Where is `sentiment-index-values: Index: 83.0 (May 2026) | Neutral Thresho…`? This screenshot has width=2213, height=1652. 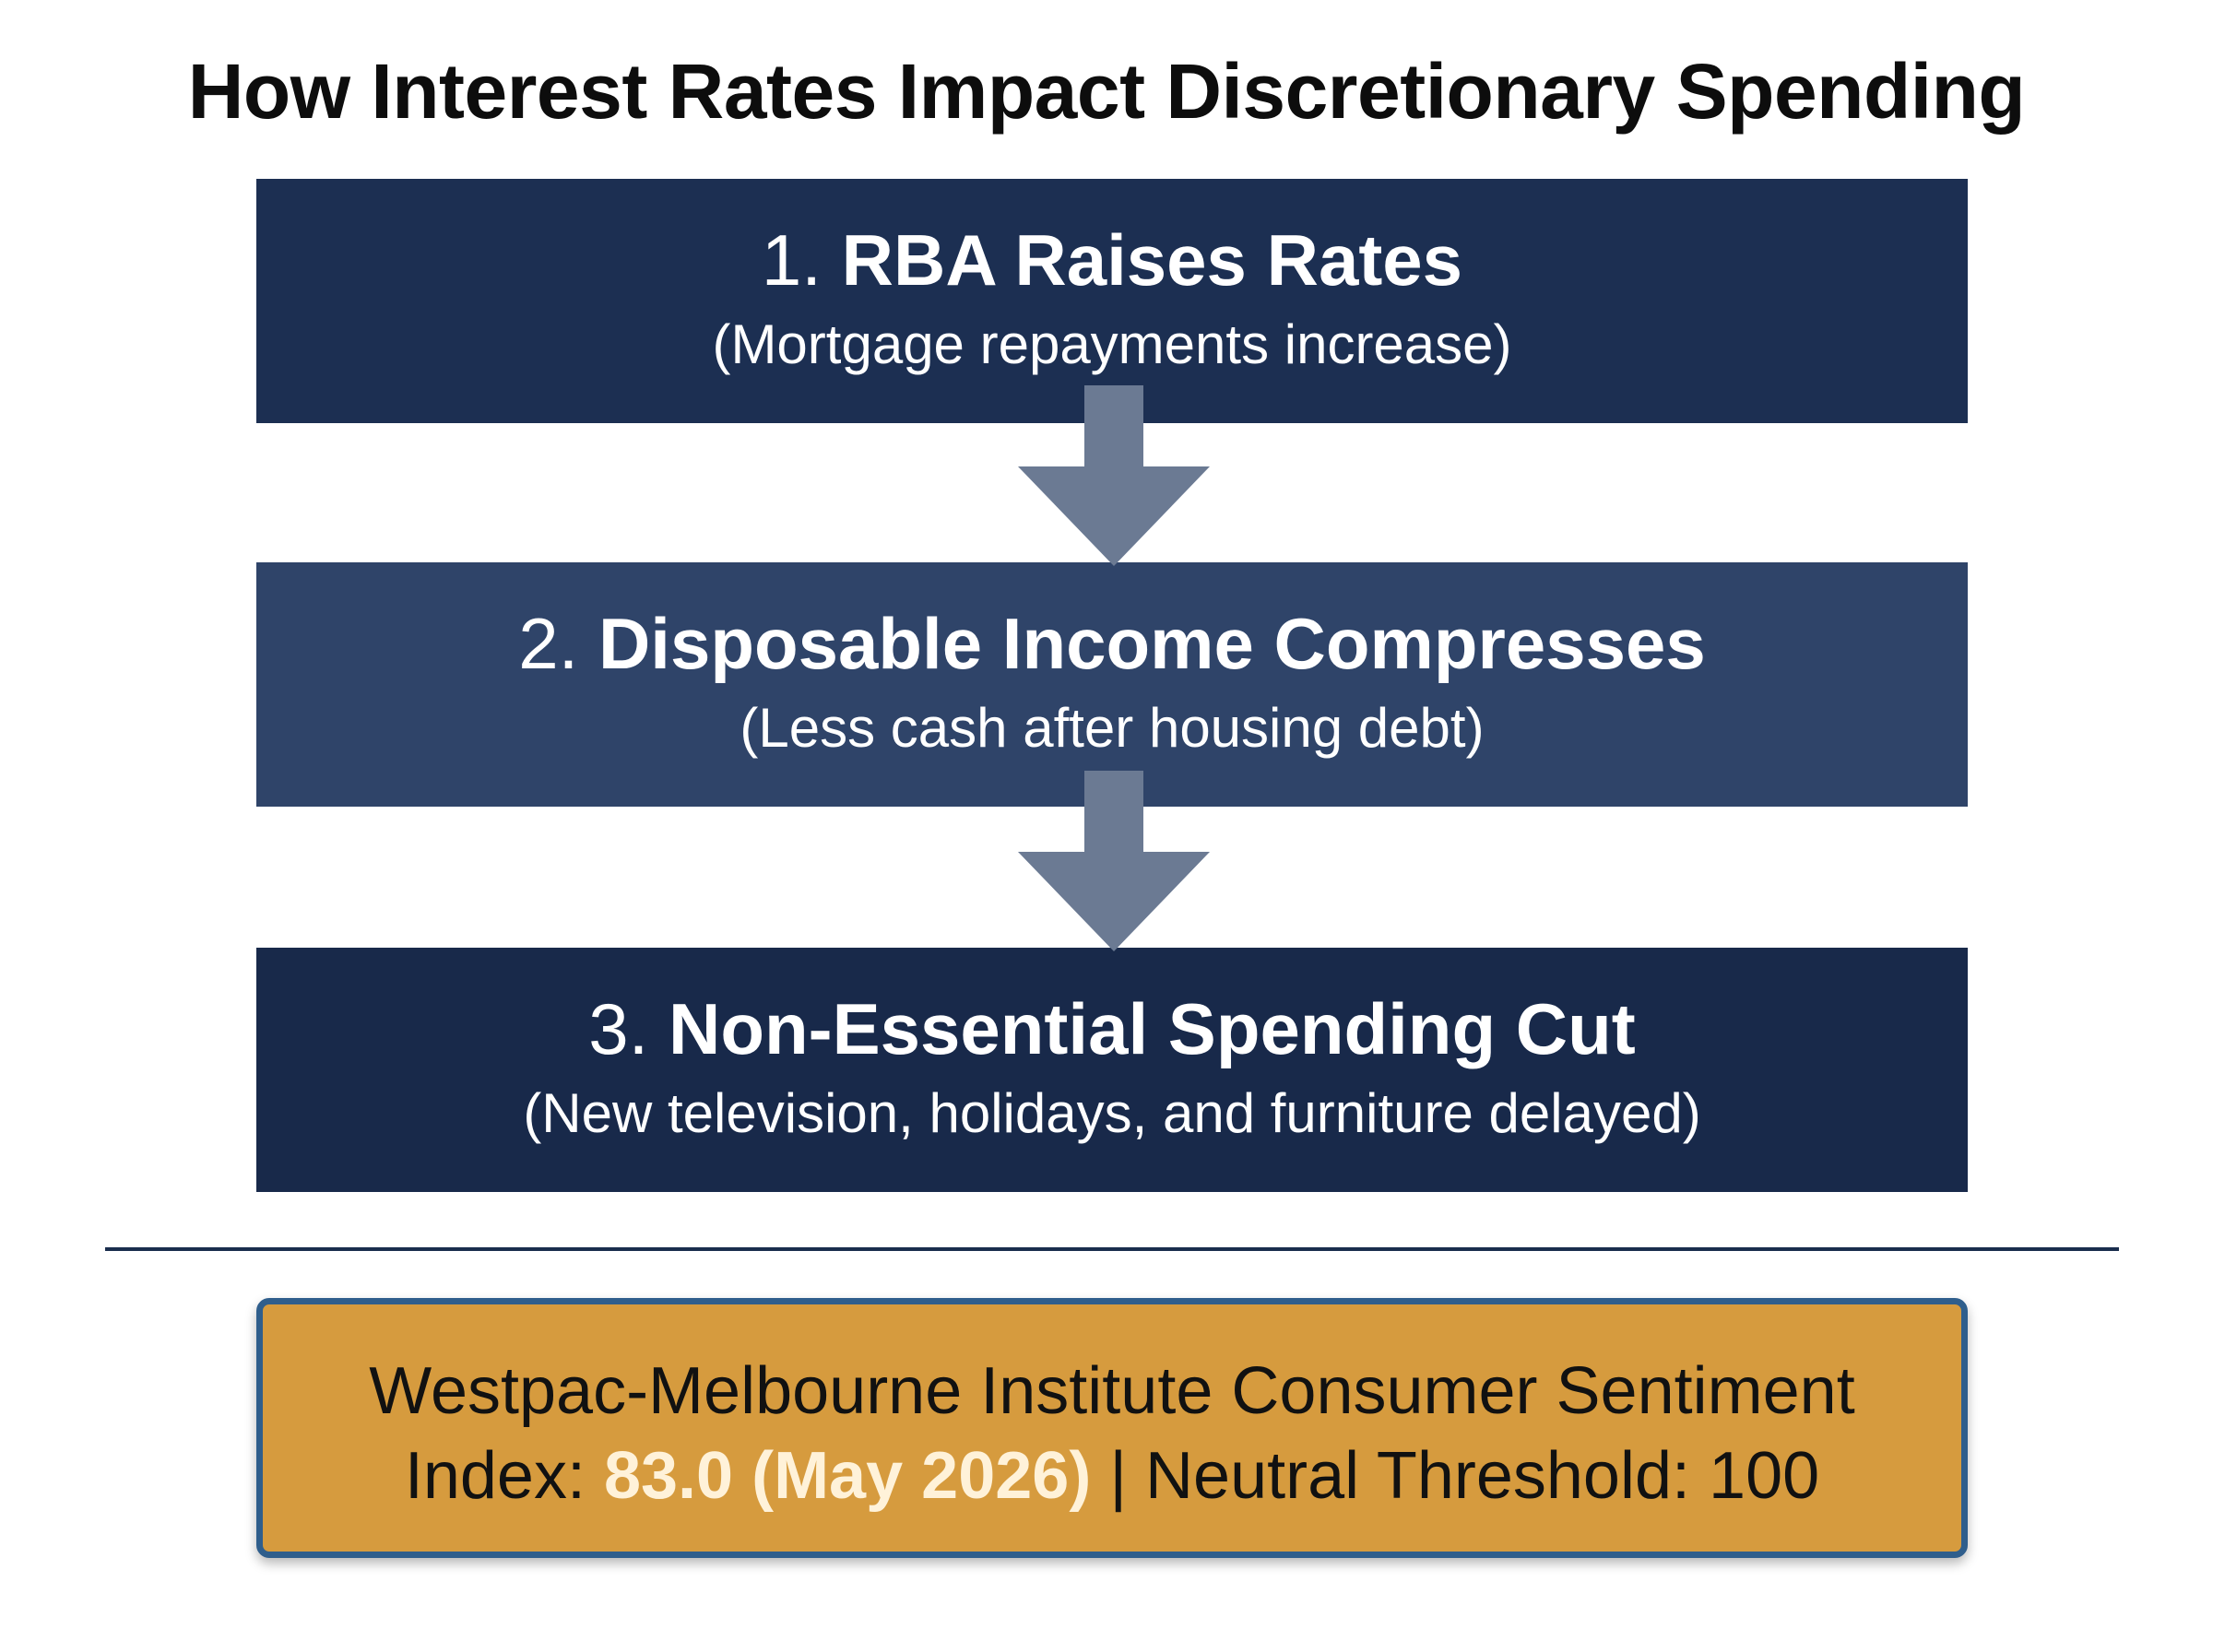
sentiment-index-values: Index: 83.0 (May 2026) | Neutral Thresho… is located at coordinates (1112, 1476).